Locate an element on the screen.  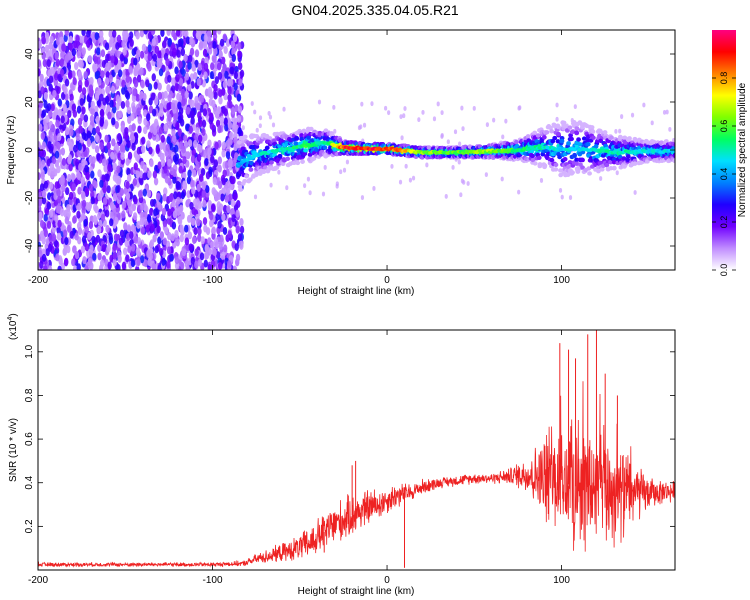
x-tick-label: -100 is located at coordinates (213, 580).